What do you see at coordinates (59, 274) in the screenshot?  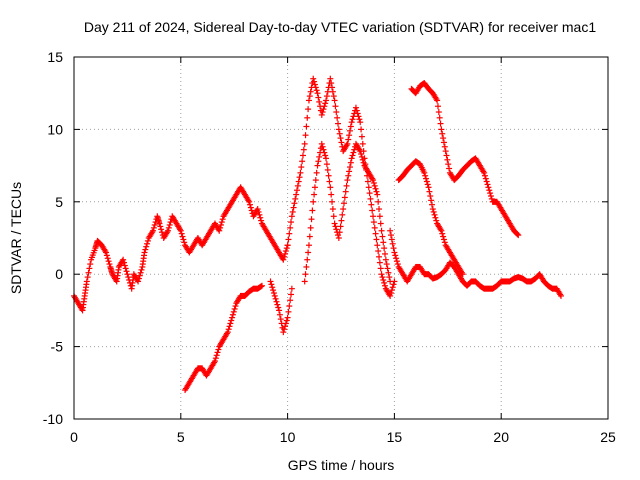 I see `y-tick-label: 0` at bounding box center [59, 274].